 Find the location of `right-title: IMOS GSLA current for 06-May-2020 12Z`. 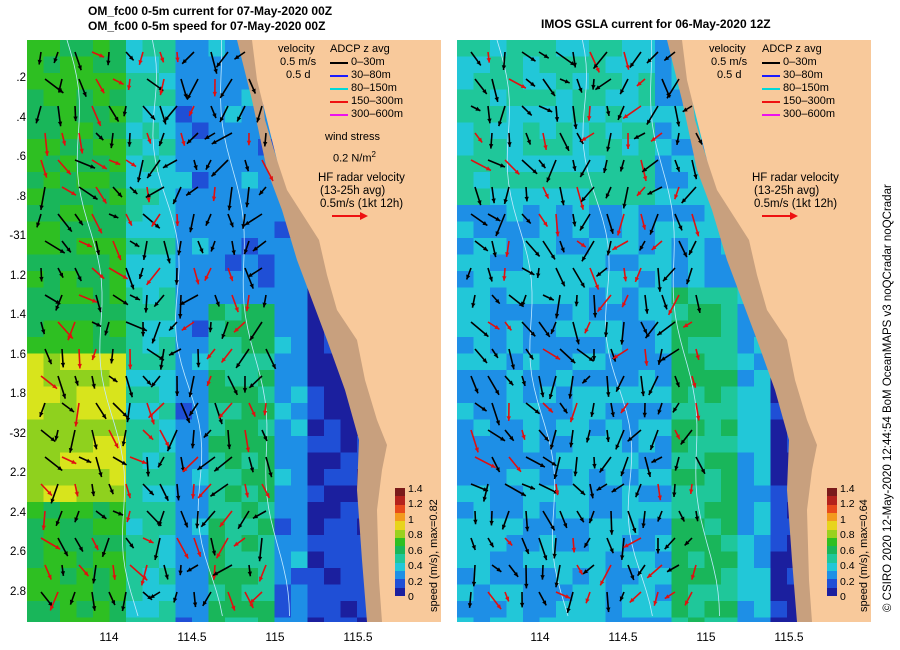

right-title: IMOS GSLA current for 06-May-2020 12Z is located at coordinates (656, 24).